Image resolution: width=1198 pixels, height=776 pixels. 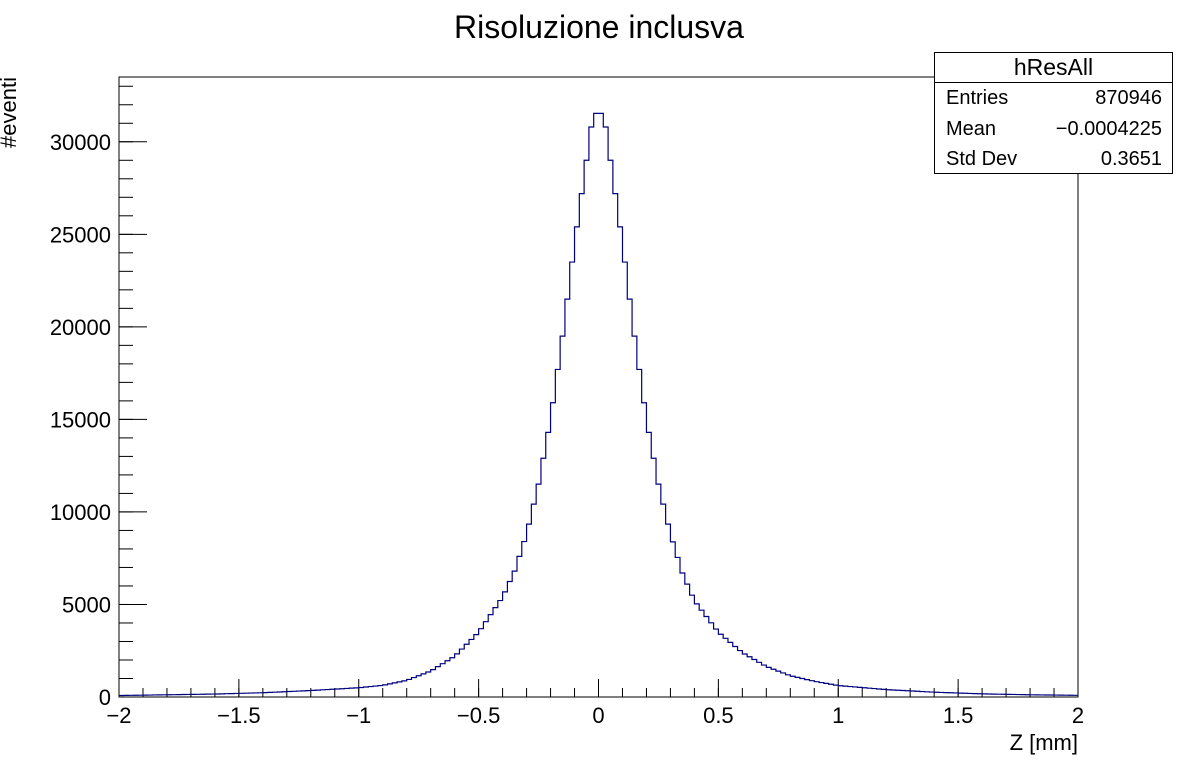 What do you see at coordinates (238, 715) in the screenshot?
I see `x-tick-label: −1.5` at bounding box center [238, 715].